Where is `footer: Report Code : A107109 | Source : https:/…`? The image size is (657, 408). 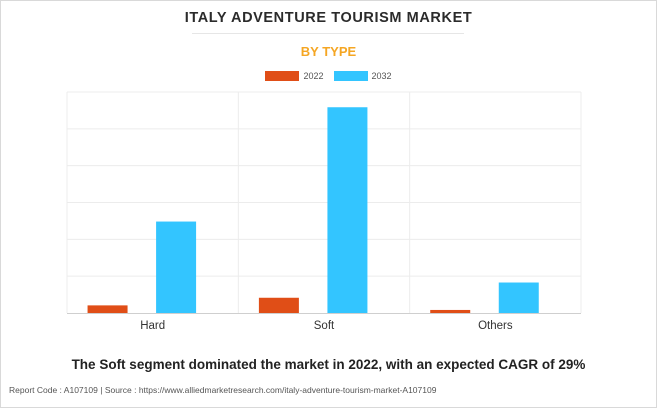
footer: Report Code : A107109 | Source : https:/… is located at coordinates (222, 390).